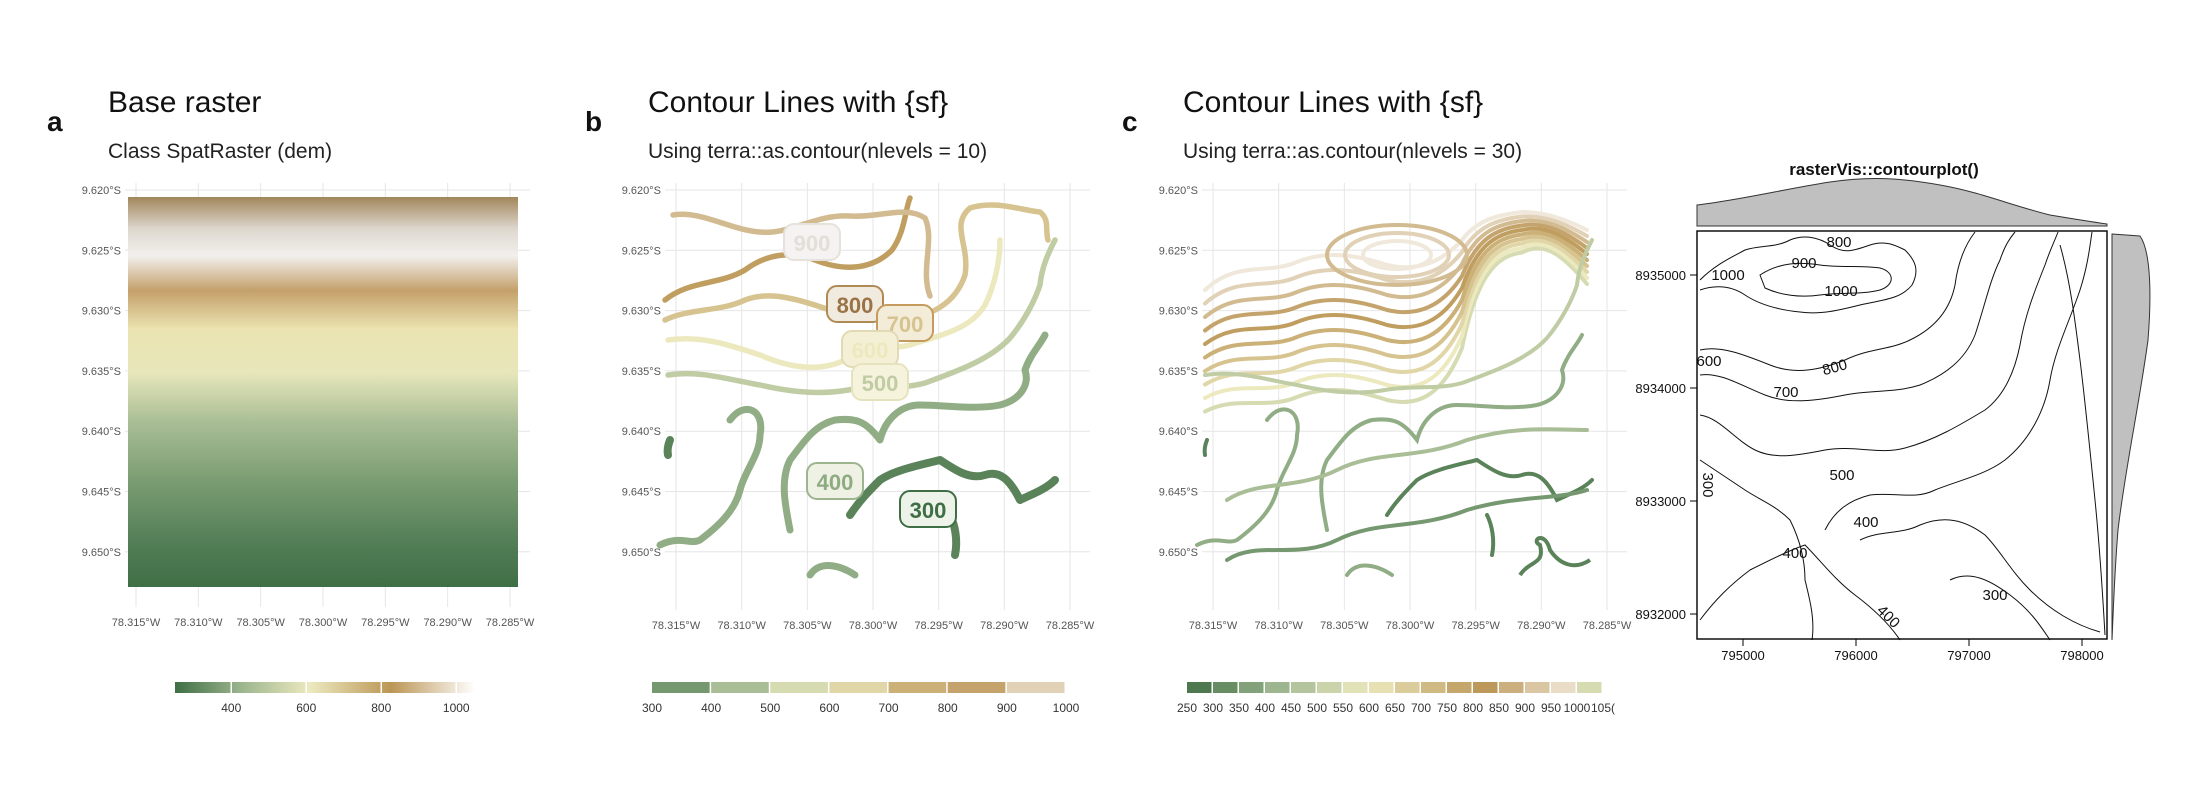 Image resolution: width=2200 pixels, height=800 pixels. What do you see at coordinates (101, 251) in the screenshot?
I see `y-tick-label: 9.625°S` at bounding box center [101, 251].